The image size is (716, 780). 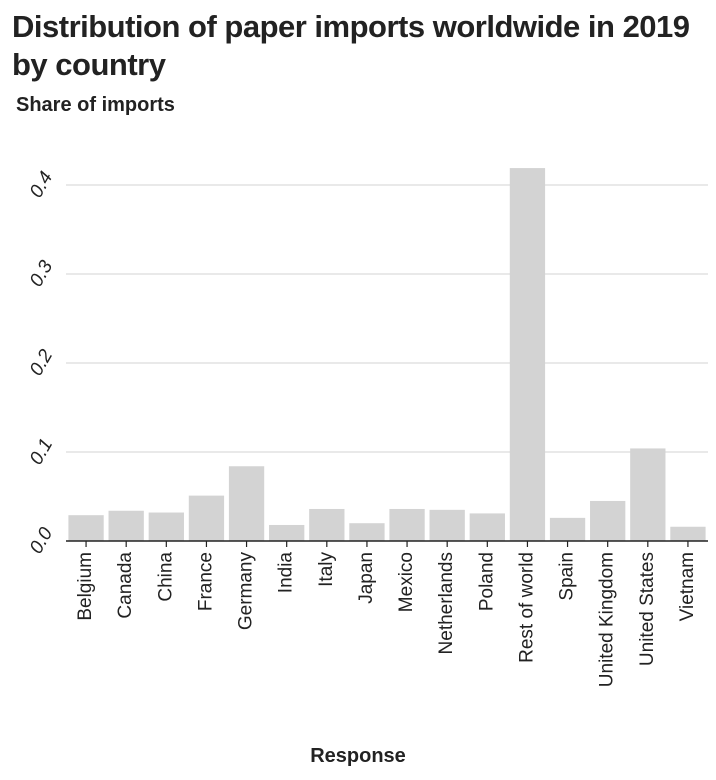 I want to click on x-tick-label: Netherlands, so click(x=446, y=603).